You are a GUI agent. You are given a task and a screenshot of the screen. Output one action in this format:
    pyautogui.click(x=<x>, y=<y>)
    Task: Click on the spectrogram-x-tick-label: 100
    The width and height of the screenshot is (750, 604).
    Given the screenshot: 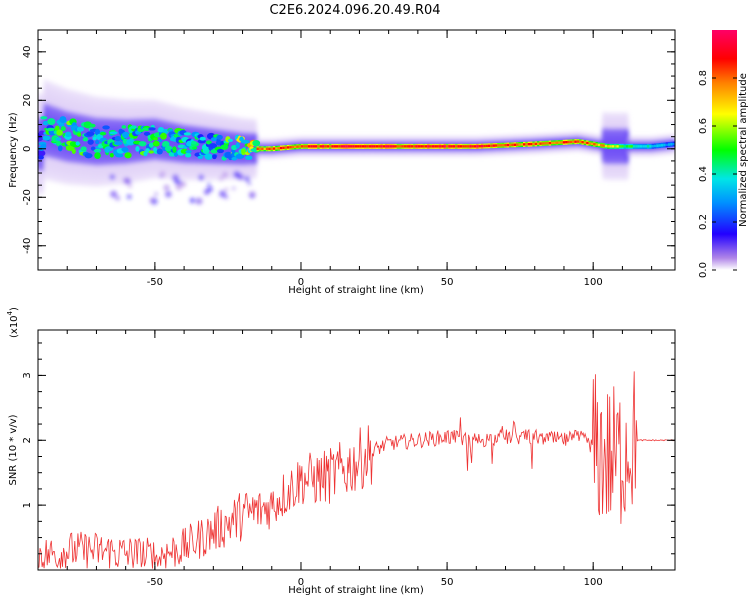 What is the action you would take?
    pyautogui.click(x=593, y=282)
    